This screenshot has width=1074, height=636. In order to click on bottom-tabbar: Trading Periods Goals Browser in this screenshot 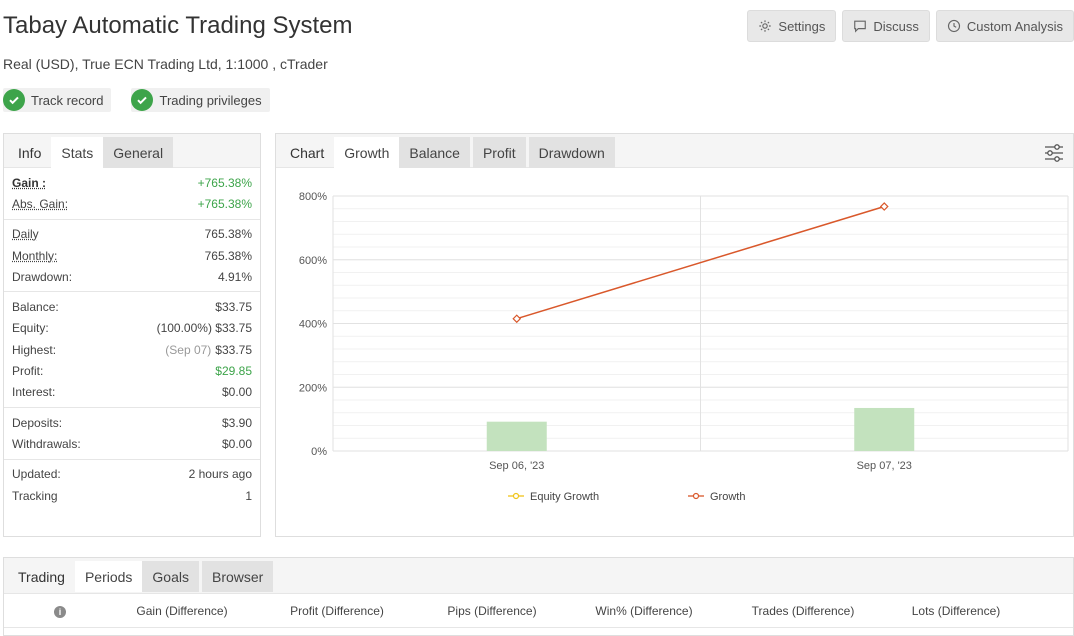, I will do `click(538, 576)`.